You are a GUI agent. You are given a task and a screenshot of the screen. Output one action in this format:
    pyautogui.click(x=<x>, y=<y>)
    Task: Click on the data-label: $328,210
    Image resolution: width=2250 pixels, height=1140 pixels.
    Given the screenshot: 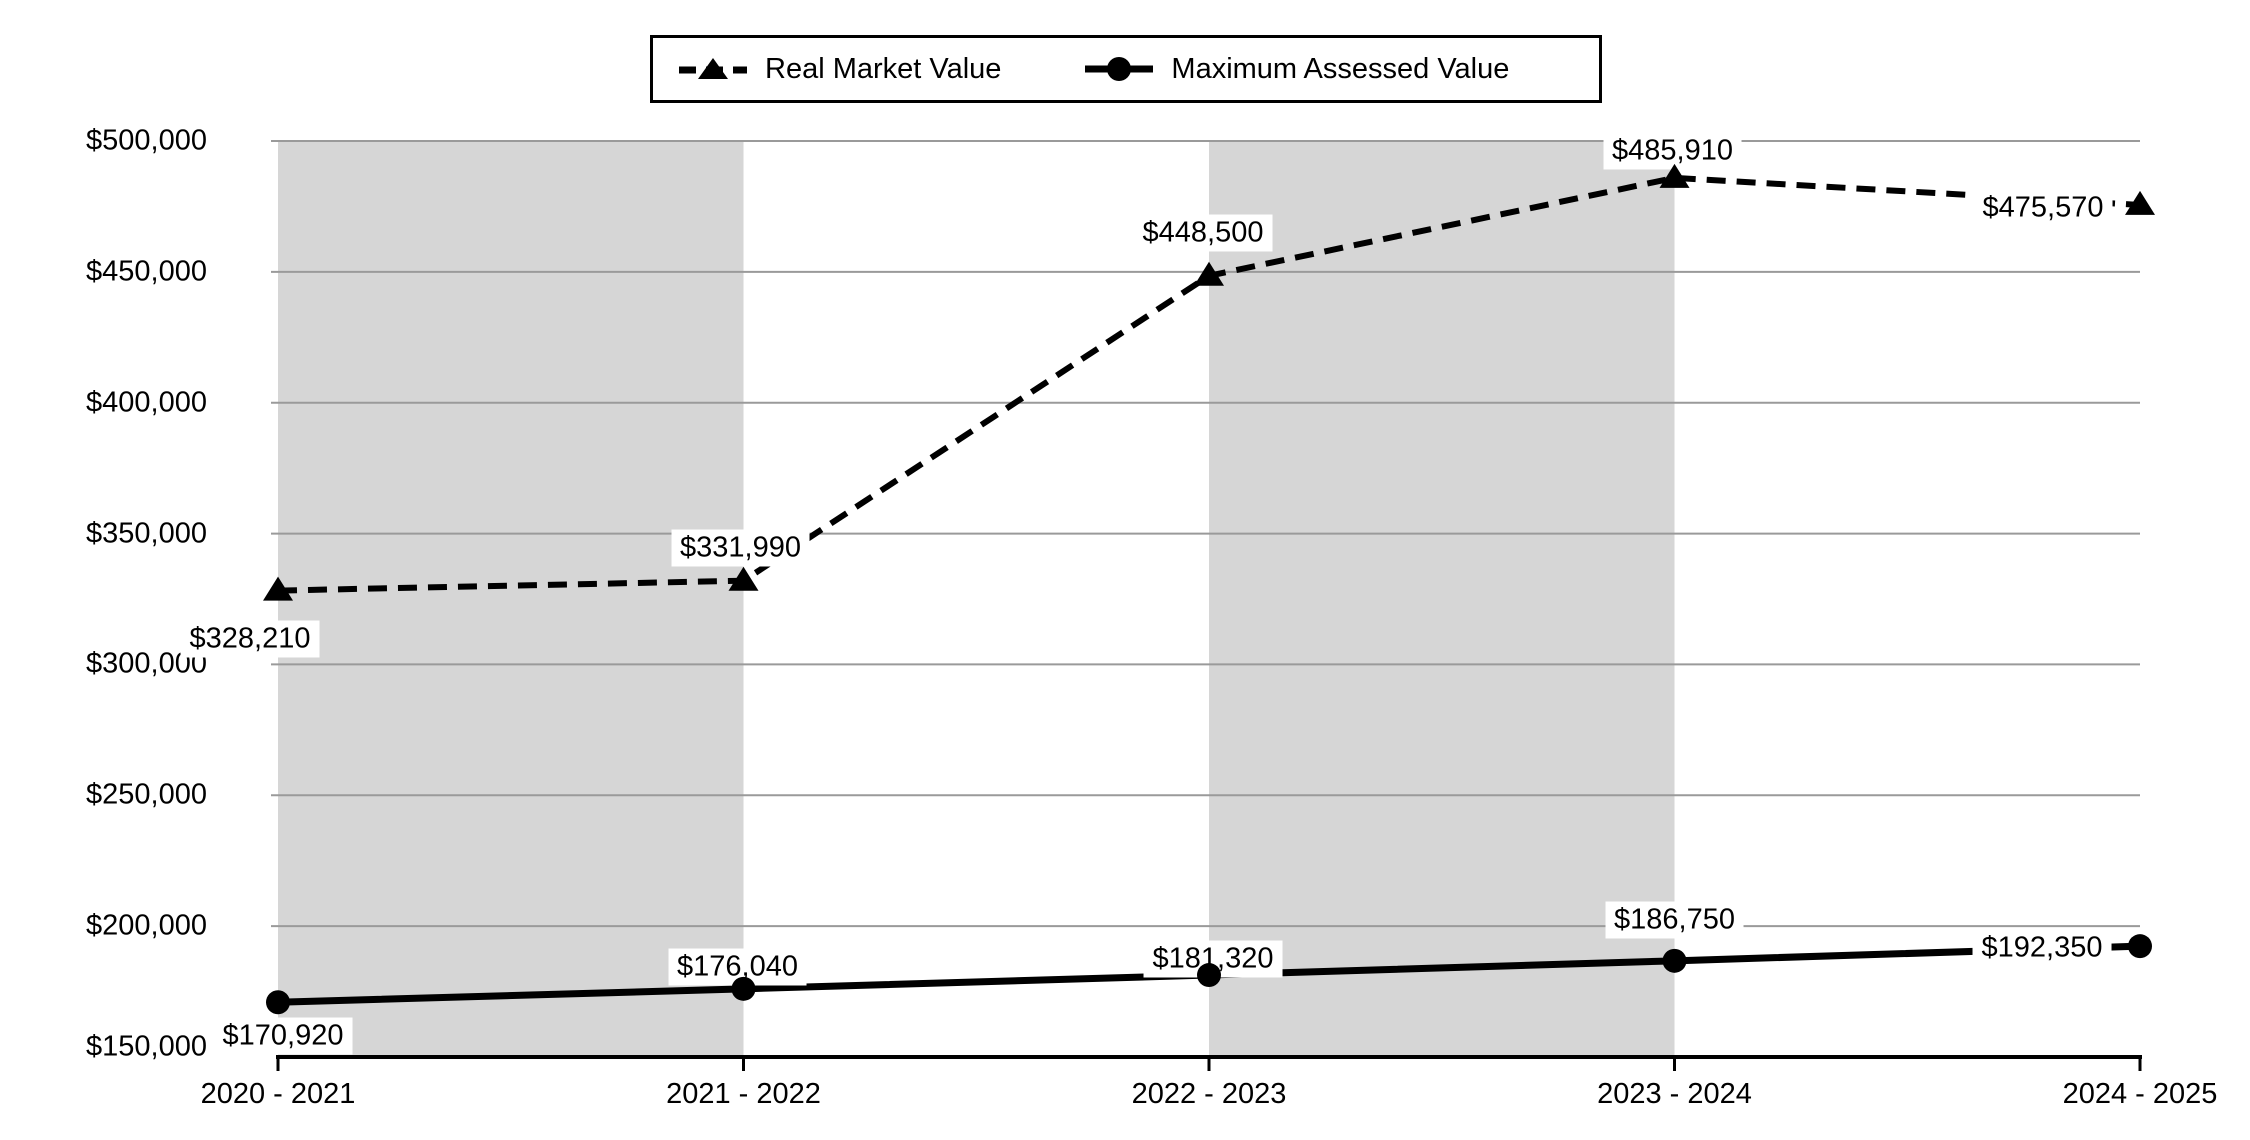 What is the action you would take?
    pyautogui.click(x=250, y=639)
    